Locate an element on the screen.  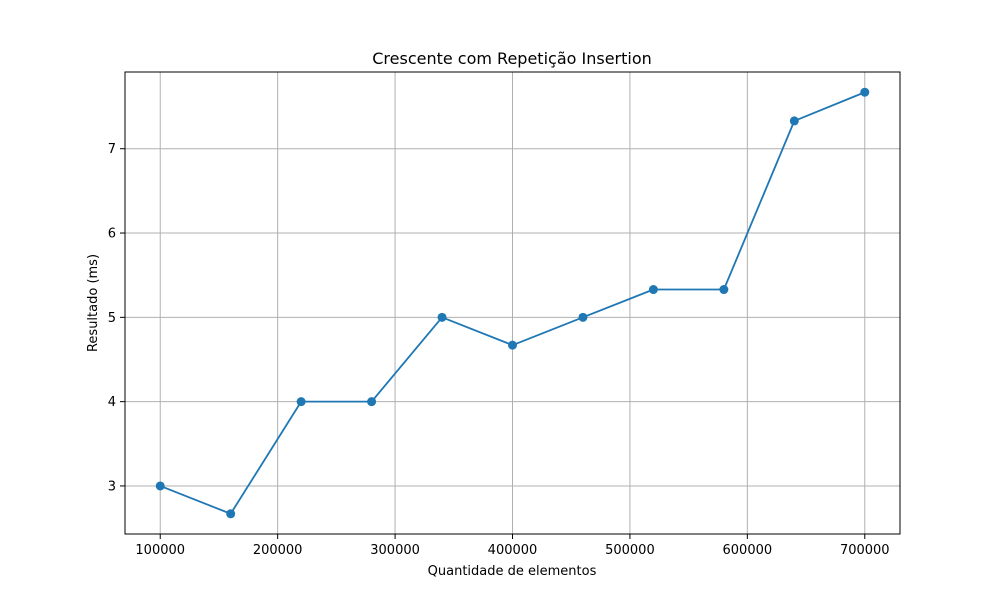
y-tick-label: 3 is located at coordinates (112, 486).